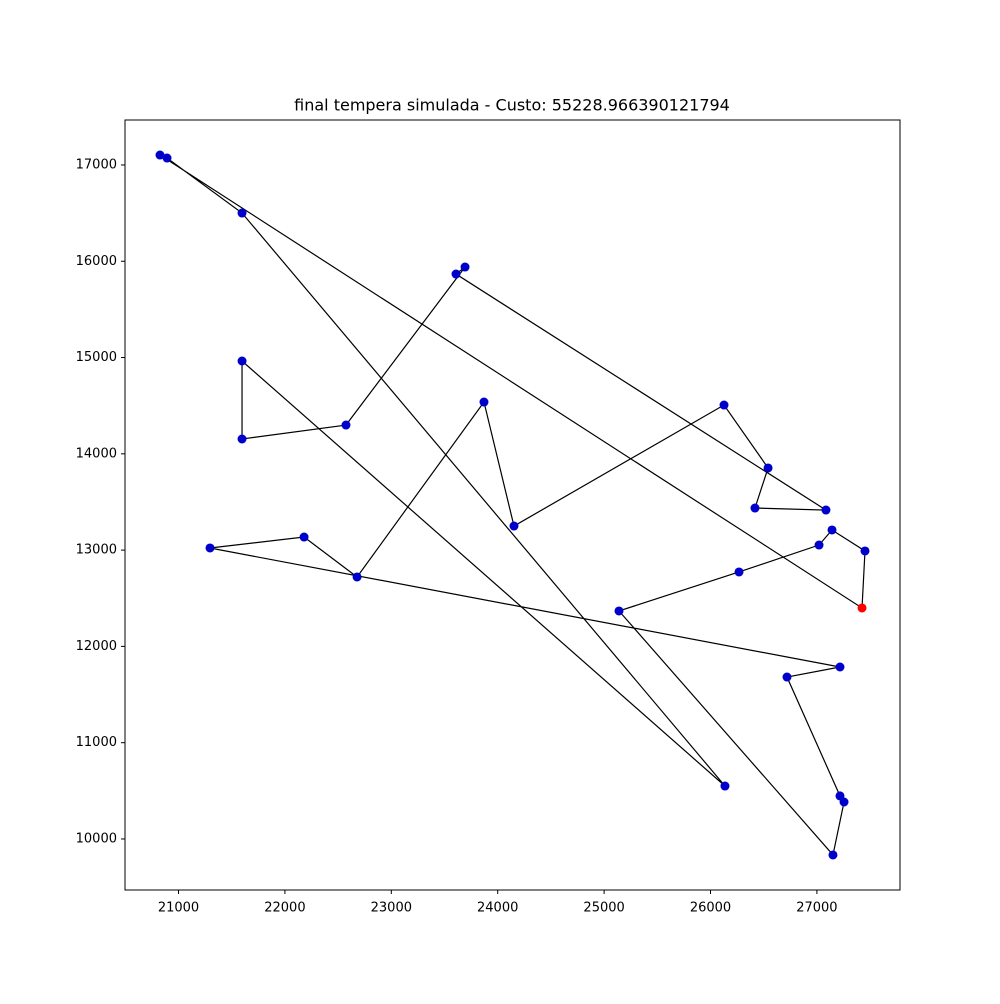 Image resolution: width=1000 pixels, height=1004 pixels. Describe the element at coordinates (96, 453) in the screenshot. I see `y-tick-label: 14000` at that location.